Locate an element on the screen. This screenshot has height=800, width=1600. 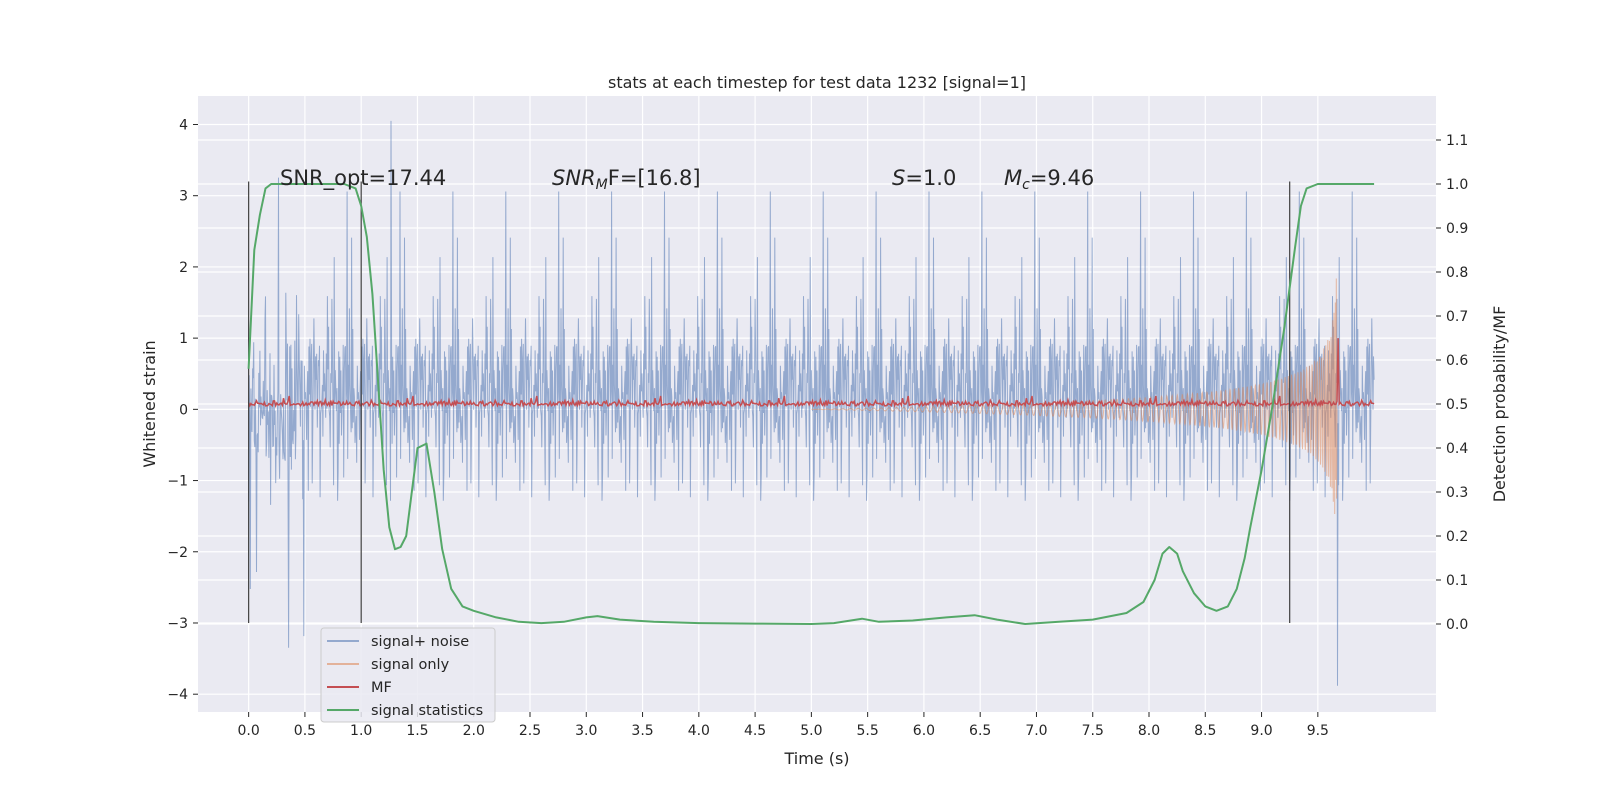
x-tick-label: 5.5 is located at coordinates (868, 731).